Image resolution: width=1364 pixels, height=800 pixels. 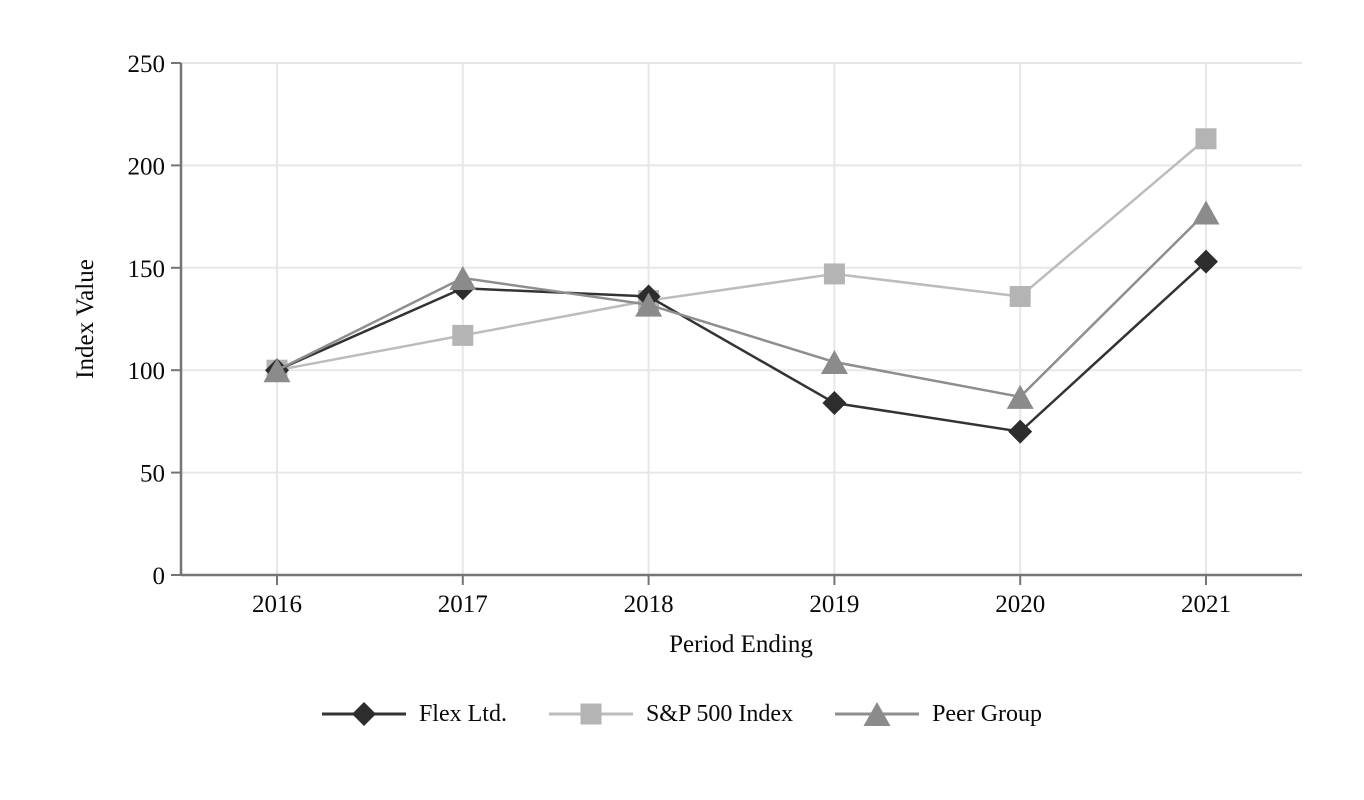 What do you see at coordinates (834, 604) in the screenshot?
I see `x-tick-label-2019: 2019` at bounding box center [834, 604].